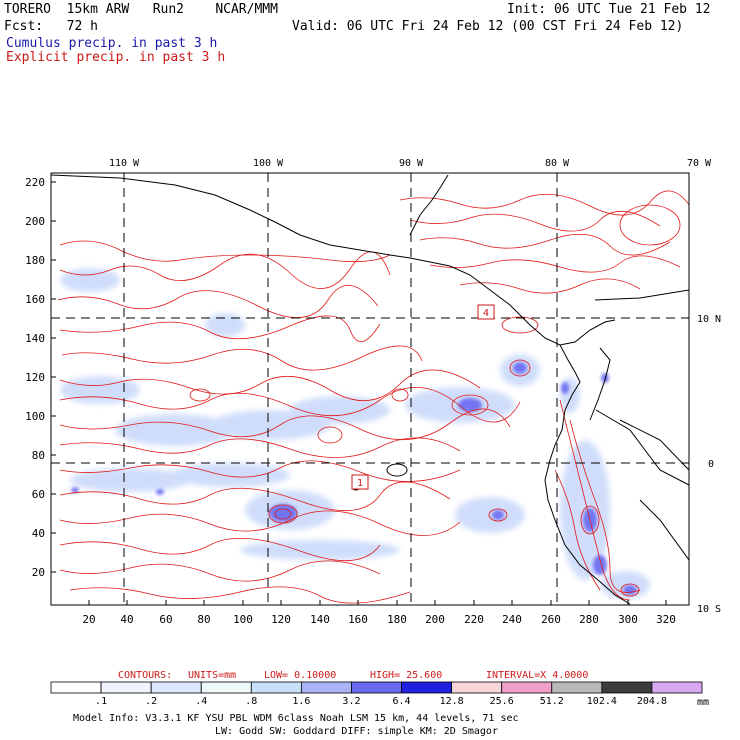 The height and width of the screenshot is (740, 740). I want to click on y-tick-20: 20, so click(38, 572).